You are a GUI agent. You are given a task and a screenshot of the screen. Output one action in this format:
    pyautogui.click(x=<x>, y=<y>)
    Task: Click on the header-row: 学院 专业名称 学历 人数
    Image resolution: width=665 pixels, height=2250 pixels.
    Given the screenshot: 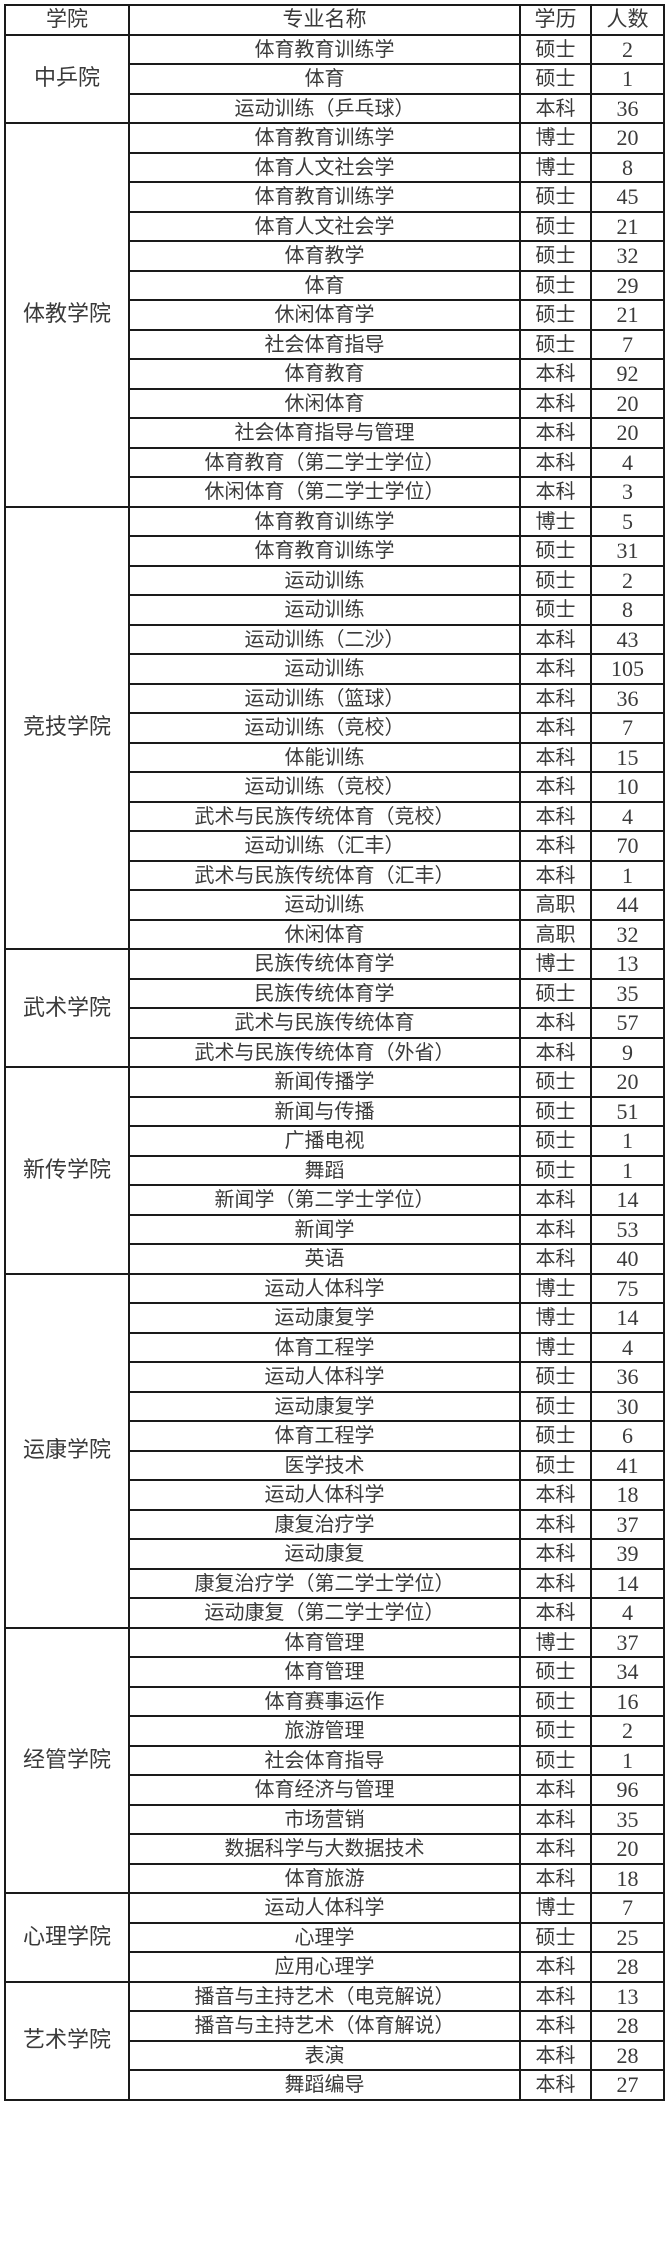 What is the action you would take?
    pyautogui.click(x=334, y=20)
    